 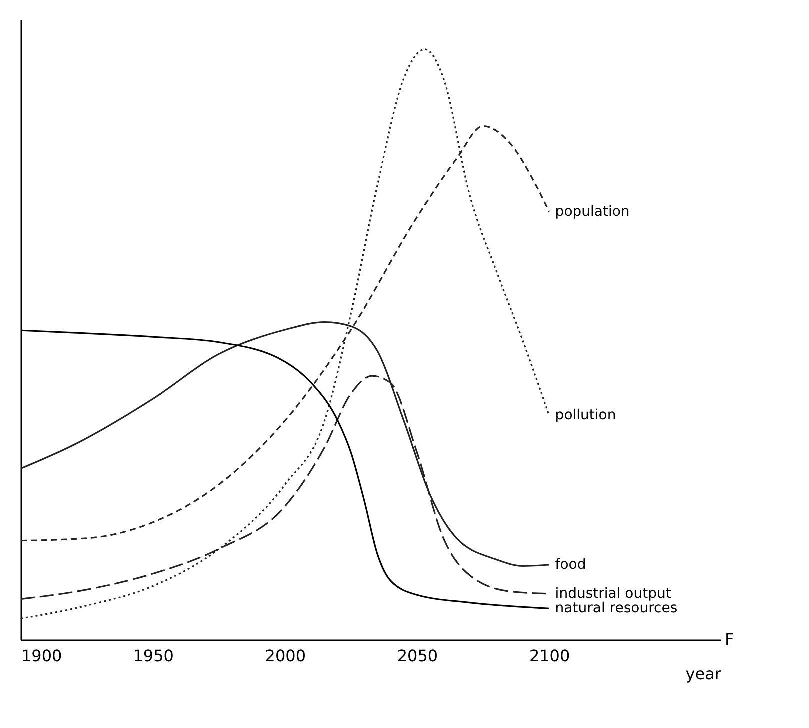 What do you see at coordinates (417, 656) in the screenshot?
I see `x-tick-label: 2050` at bounding box center [417, 656].